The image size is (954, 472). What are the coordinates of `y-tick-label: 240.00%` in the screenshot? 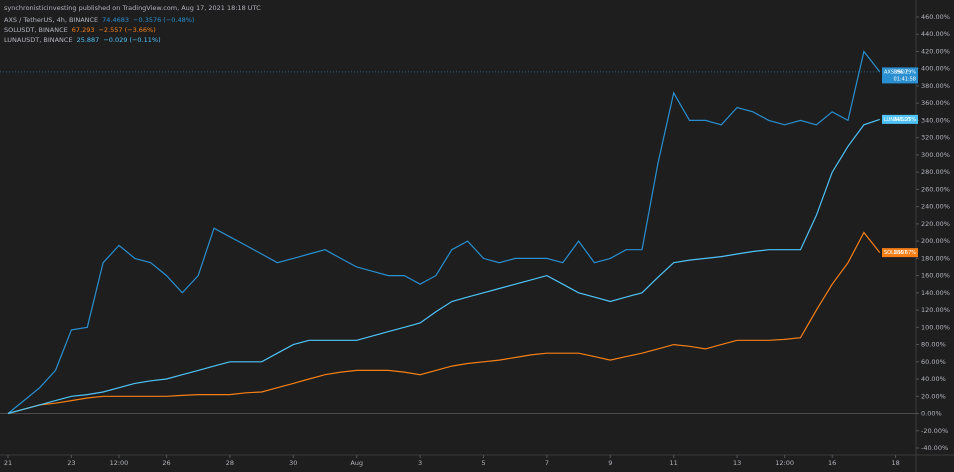 It's located at (935, 207).